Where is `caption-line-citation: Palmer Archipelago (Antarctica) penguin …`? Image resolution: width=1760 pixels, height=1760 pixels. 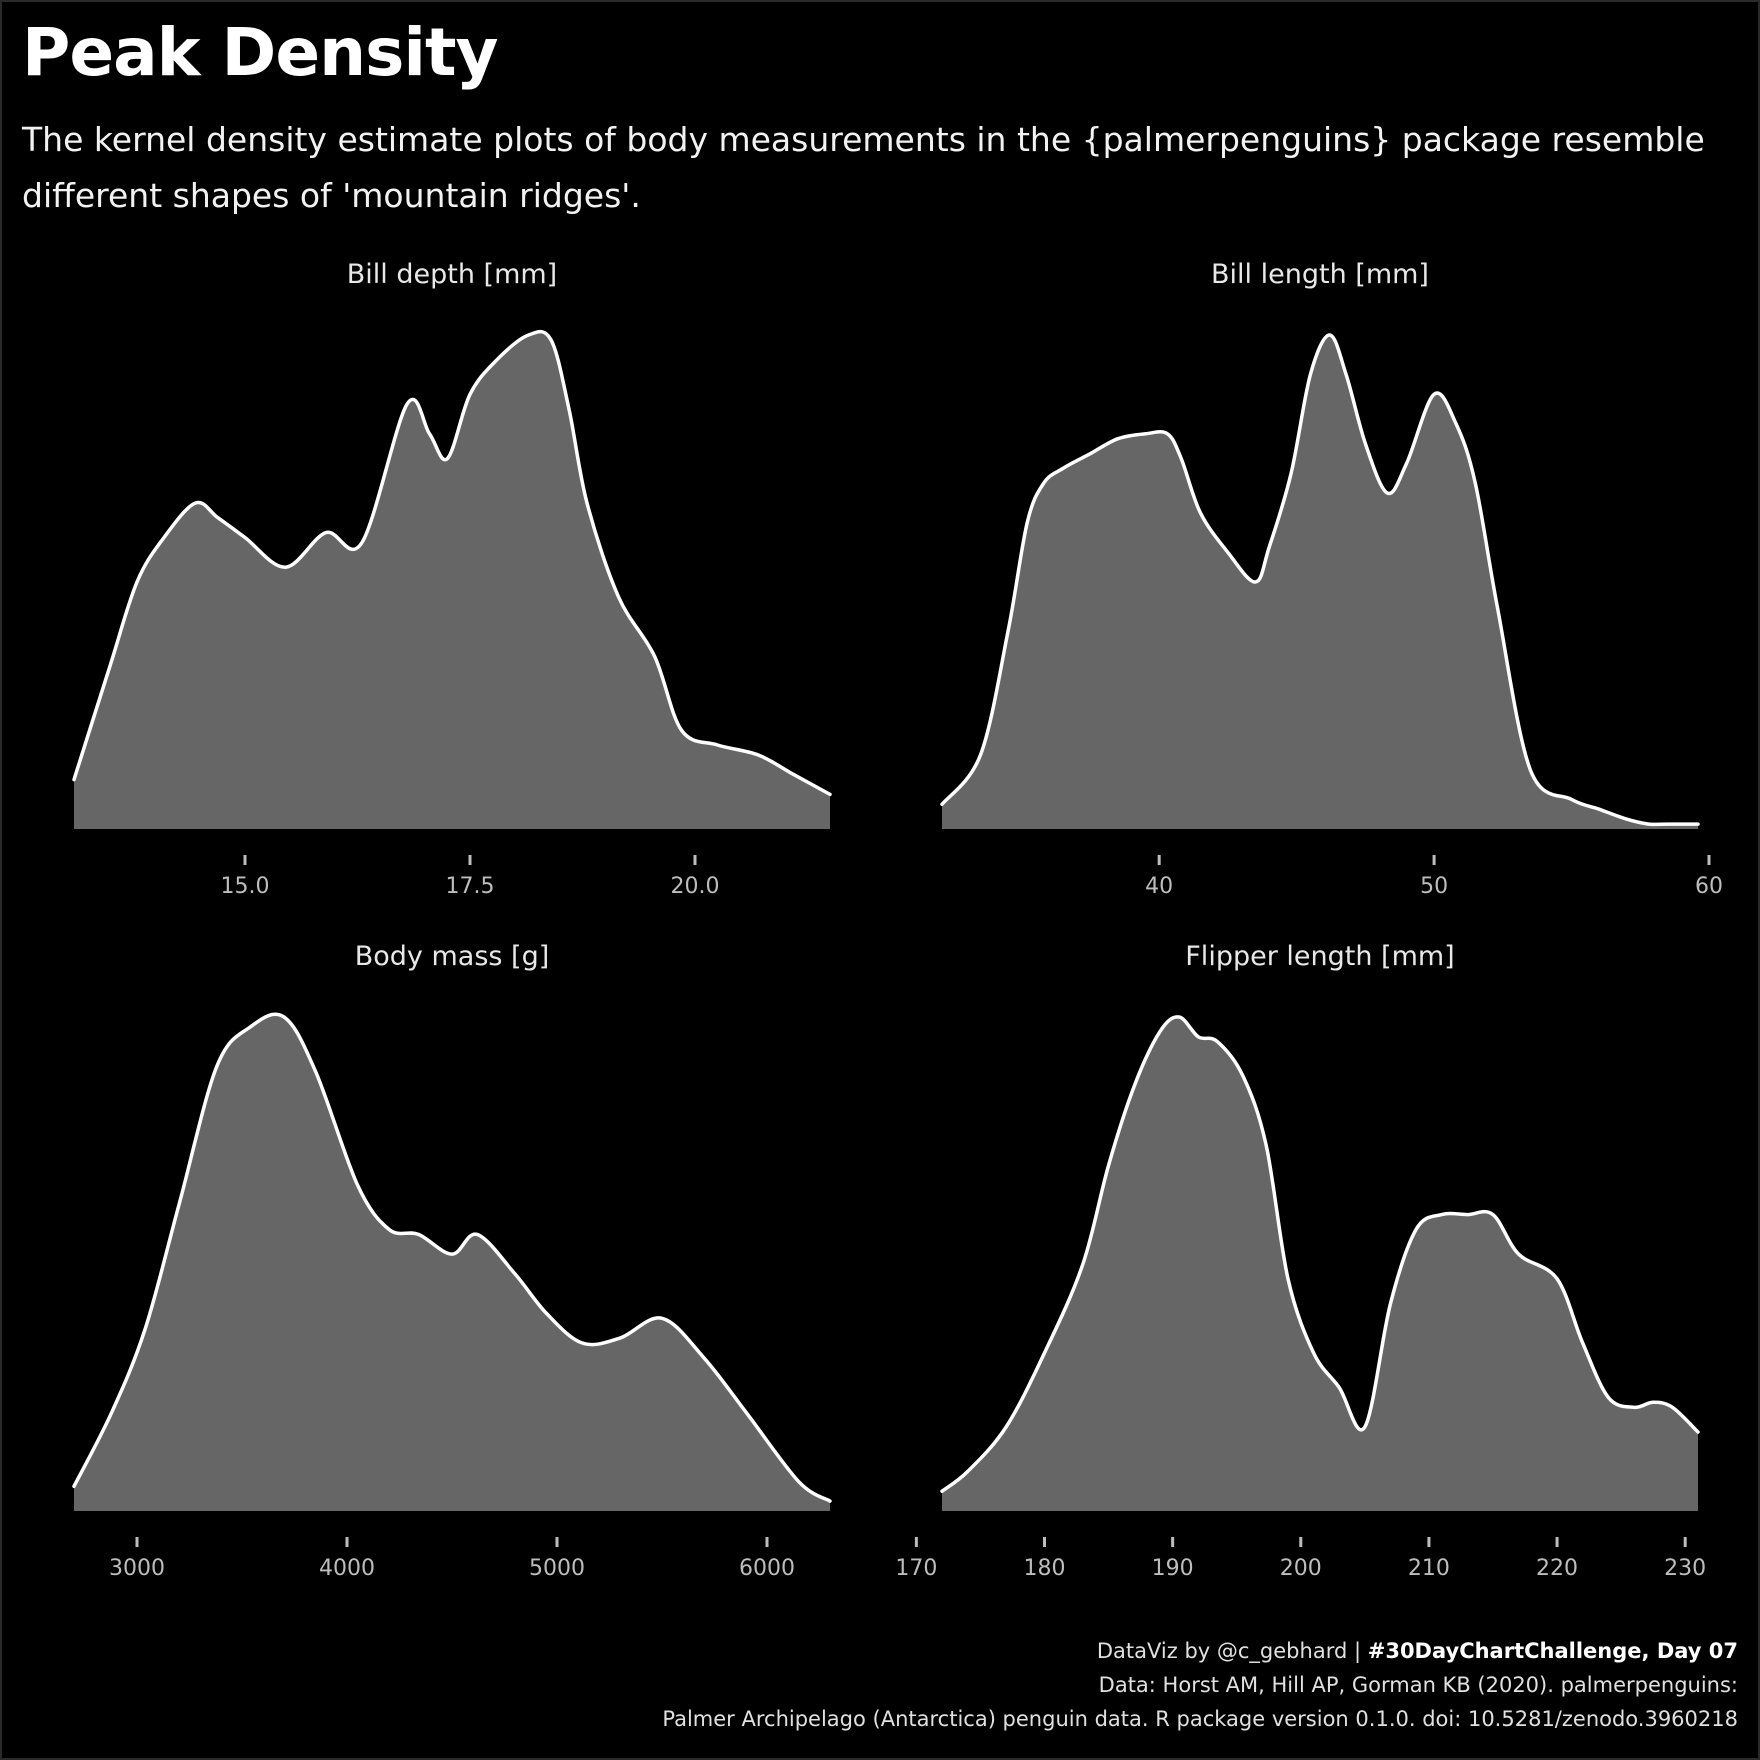 caption-line-citation: Palmer Archipelago (Antarctica) penguin … is located at coordinates (1200, 1719).